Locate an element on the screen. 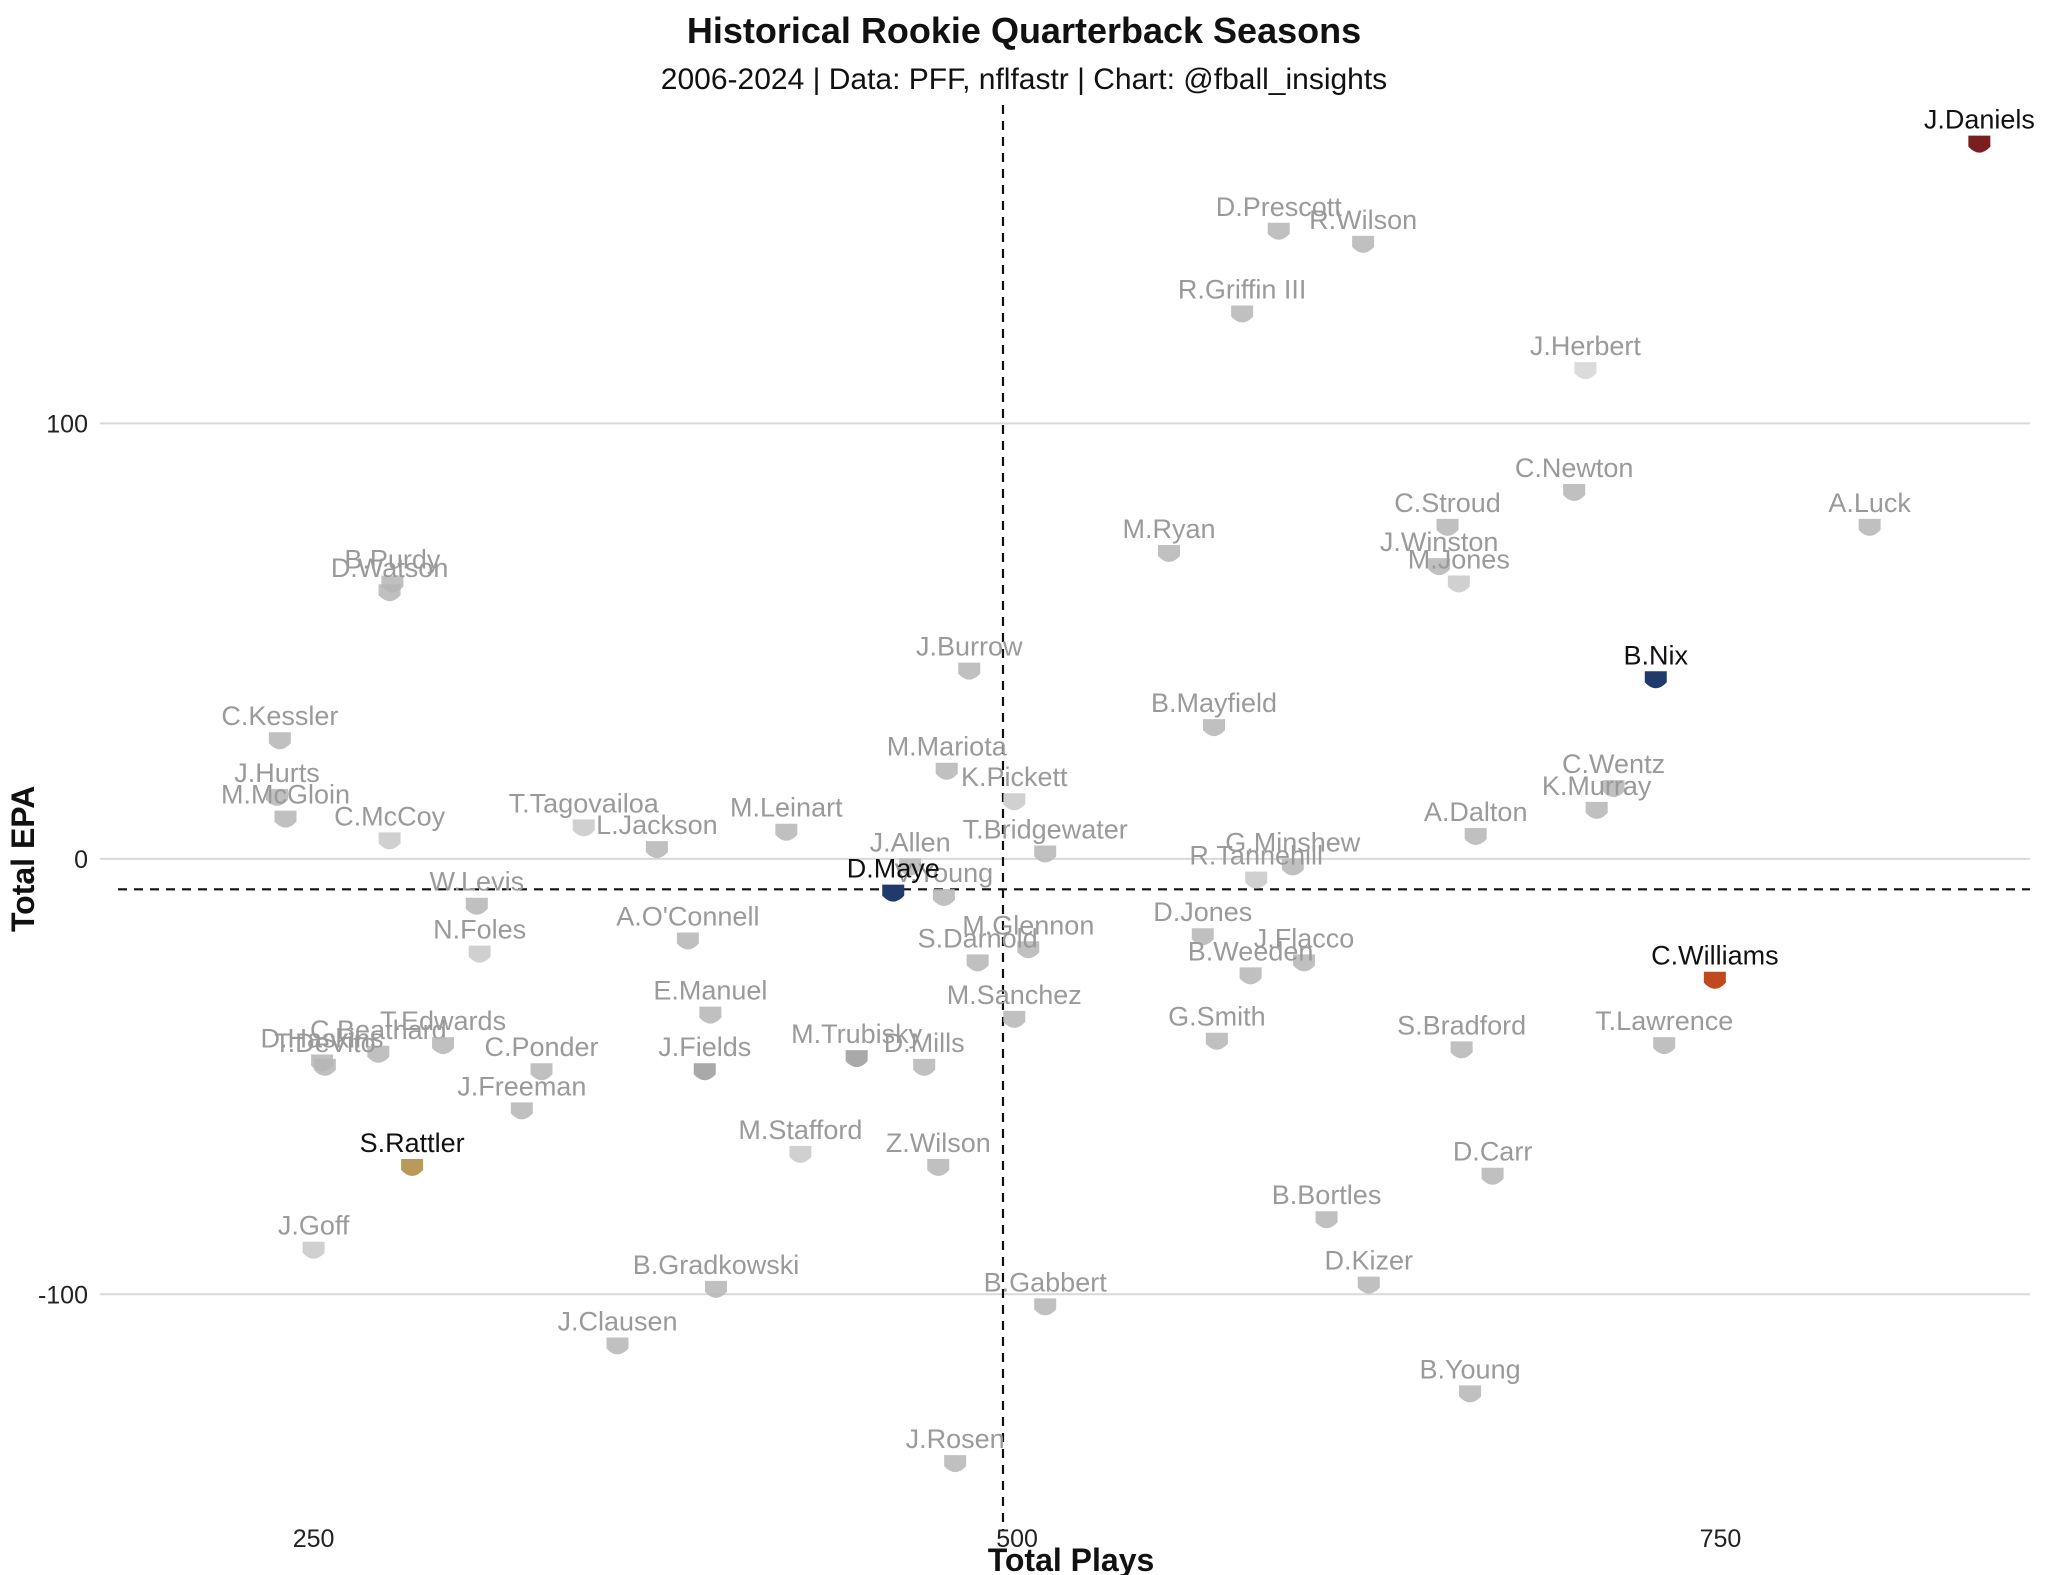 The width and height of the screenshot is (2048, 1575). qb-point: B.Young is located at coordinates (1470, 1378).